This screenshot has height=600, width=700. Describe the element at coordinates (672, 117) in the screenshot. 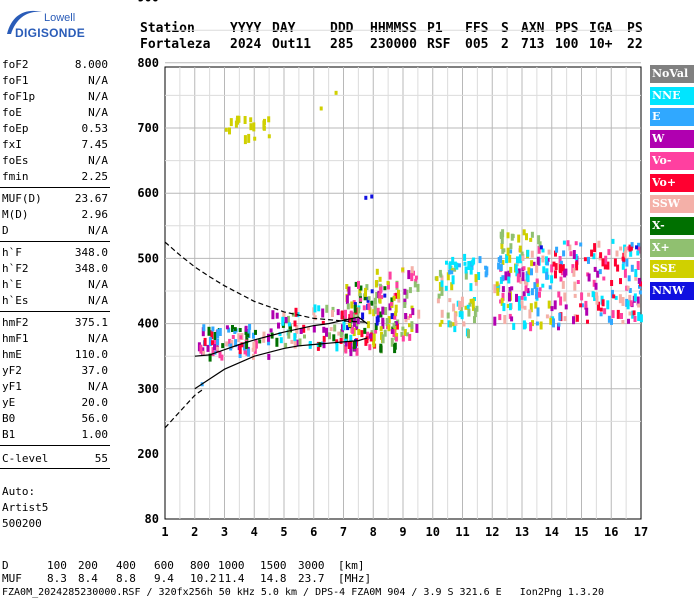

I see `legend-e: E` at that location.